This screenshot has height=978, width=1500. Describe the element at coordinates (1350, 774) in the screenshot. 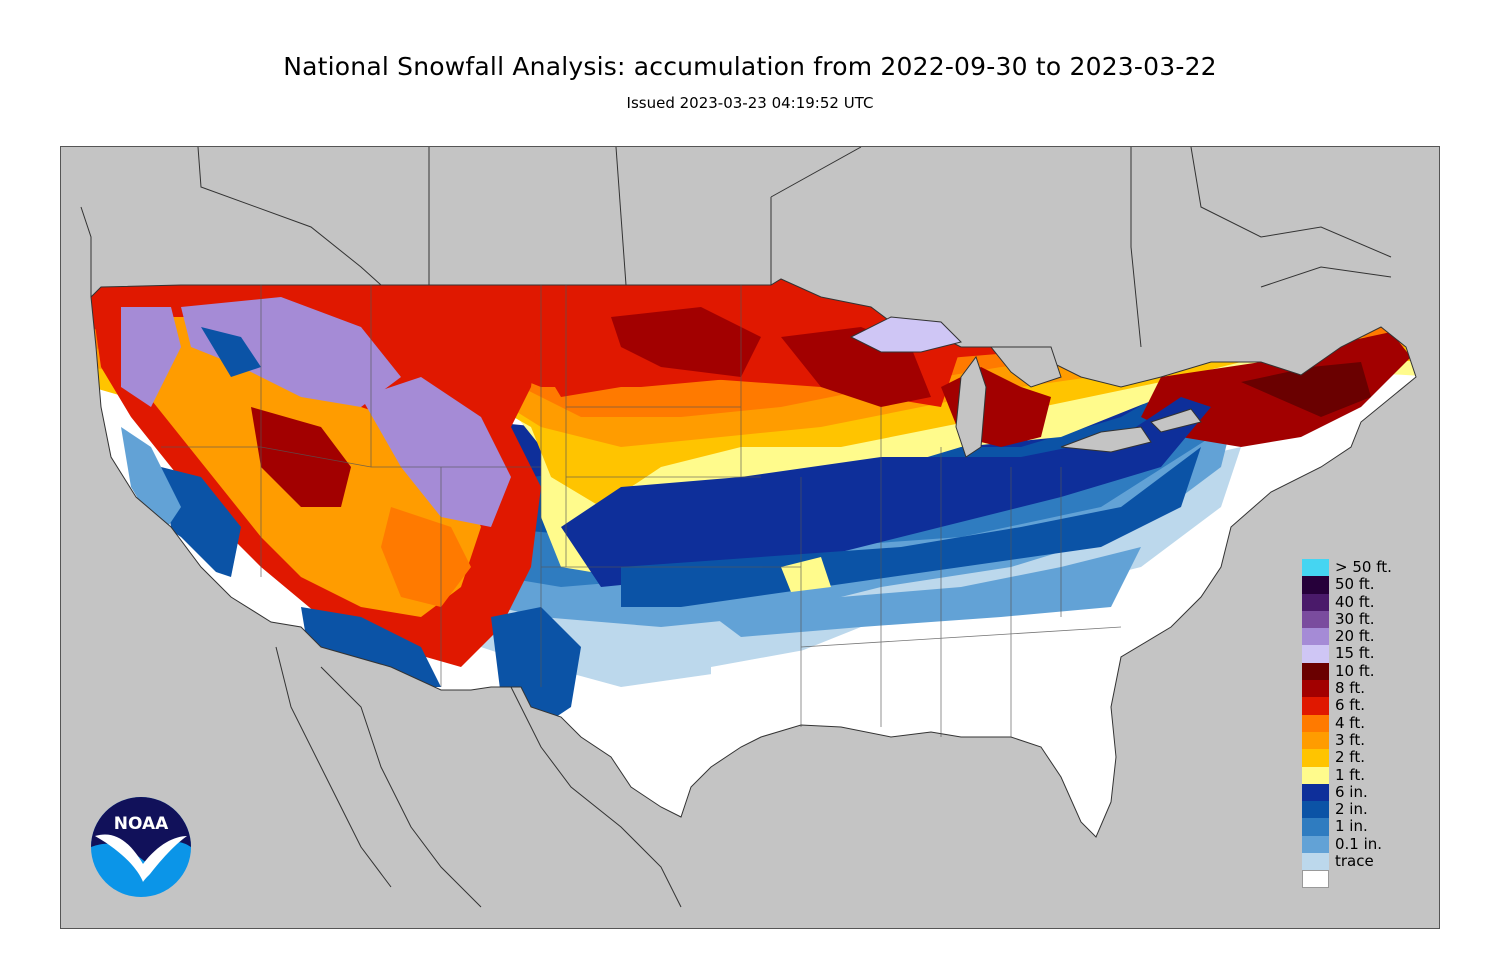

I see `legend-label: 1 ft.` at that location.